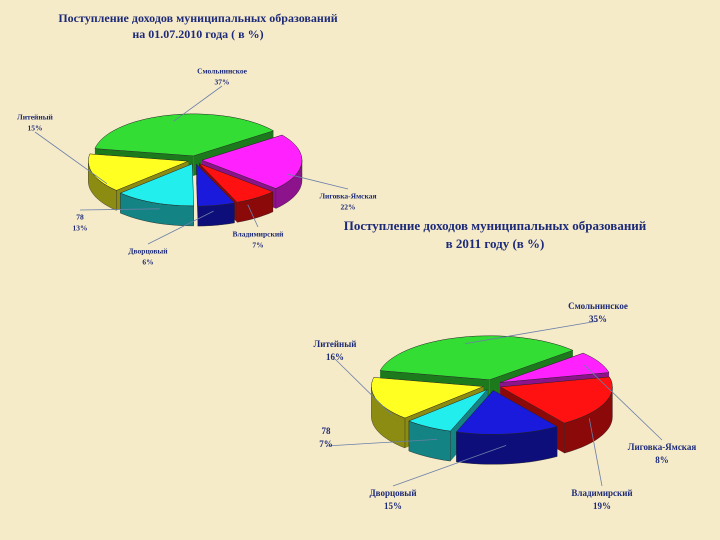 This screenshot has width=720, height=540. What do you see at coordinates (602, 506) in the screenshot?
I see `value-label: 19%` at bounding box center [602, 506].